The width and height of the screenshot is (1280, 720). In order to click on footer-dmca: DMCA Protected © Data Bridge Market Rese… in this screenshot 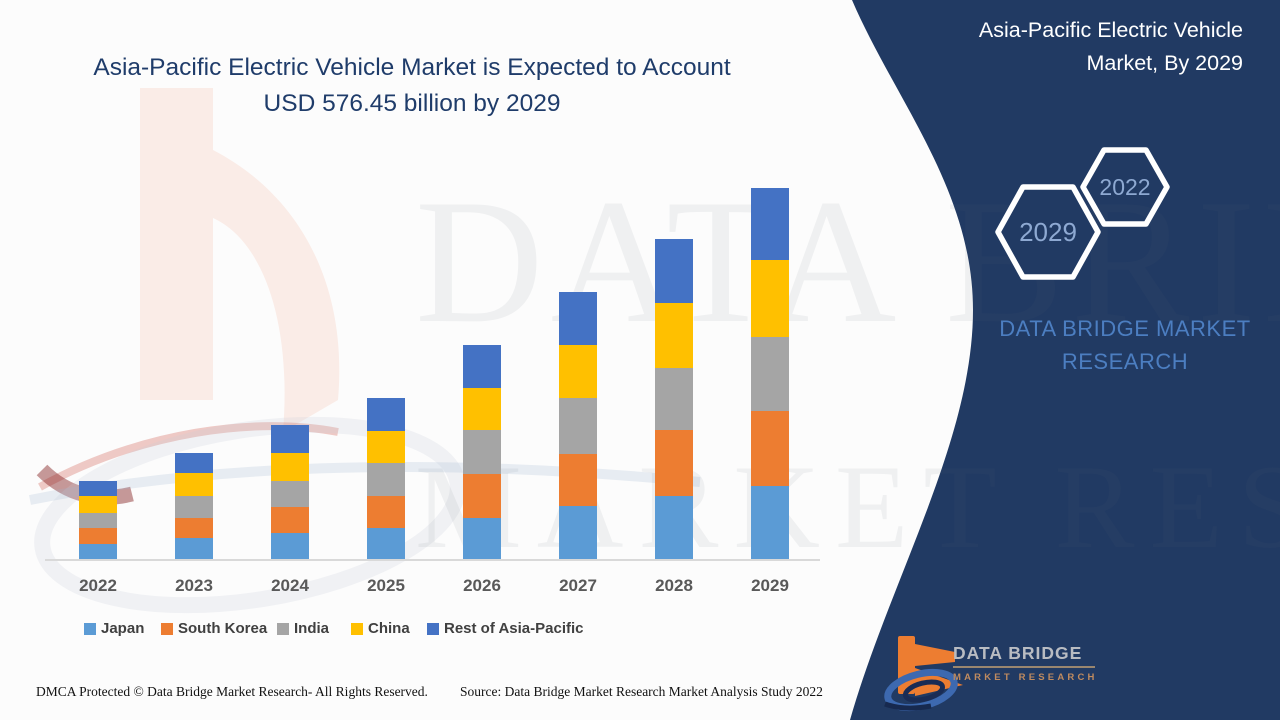, I will do `click(232, 691)`.